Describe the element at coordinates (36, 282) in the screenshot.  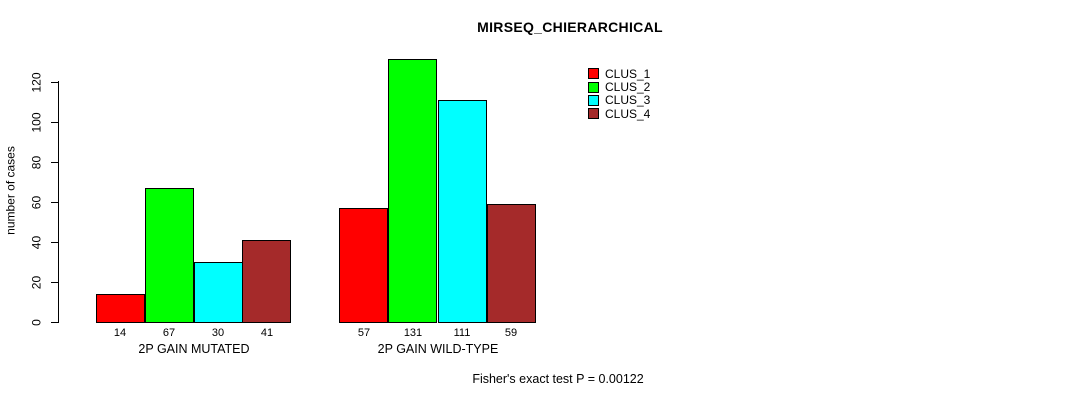
I see `y-tick-label: 20` at that location.